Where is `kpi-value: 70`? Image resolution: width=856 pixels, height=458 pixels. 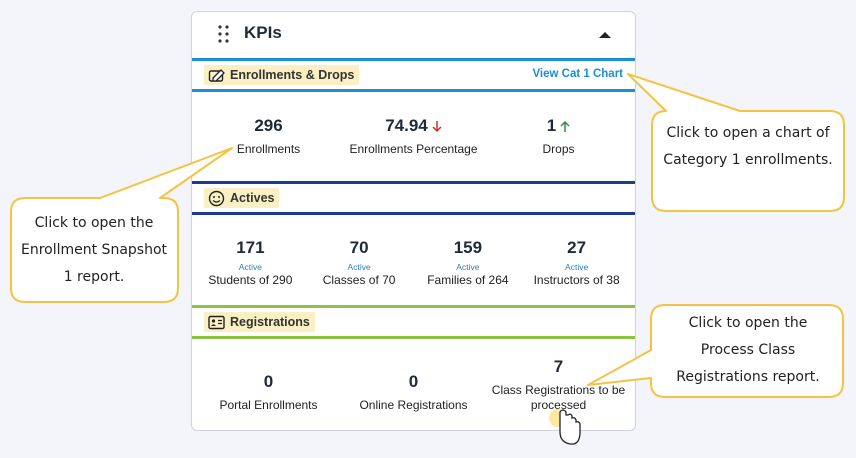
kpi-value: 70 is located at coordinates (359, 247).